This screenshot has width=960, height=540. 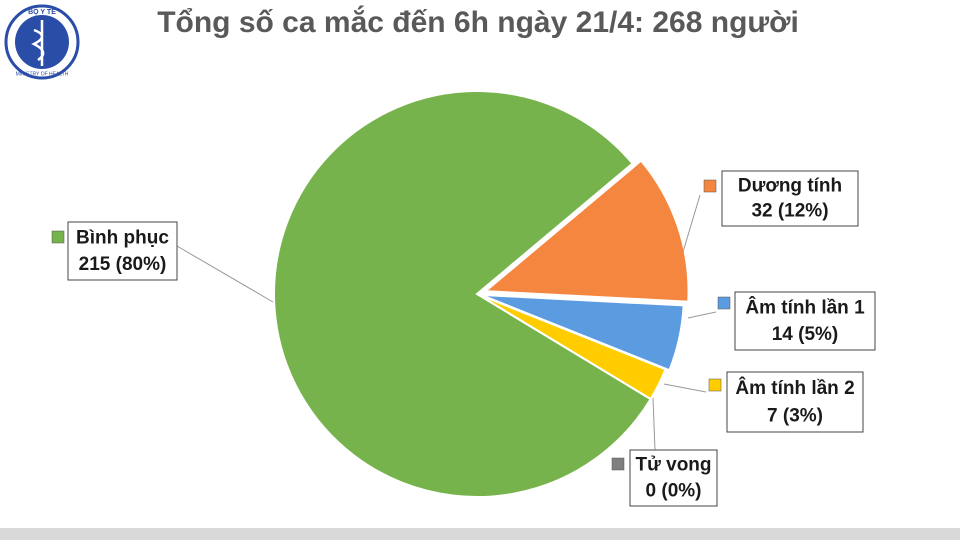 I want to click on value-label: 14 (5%), so click(x=805, y=334).